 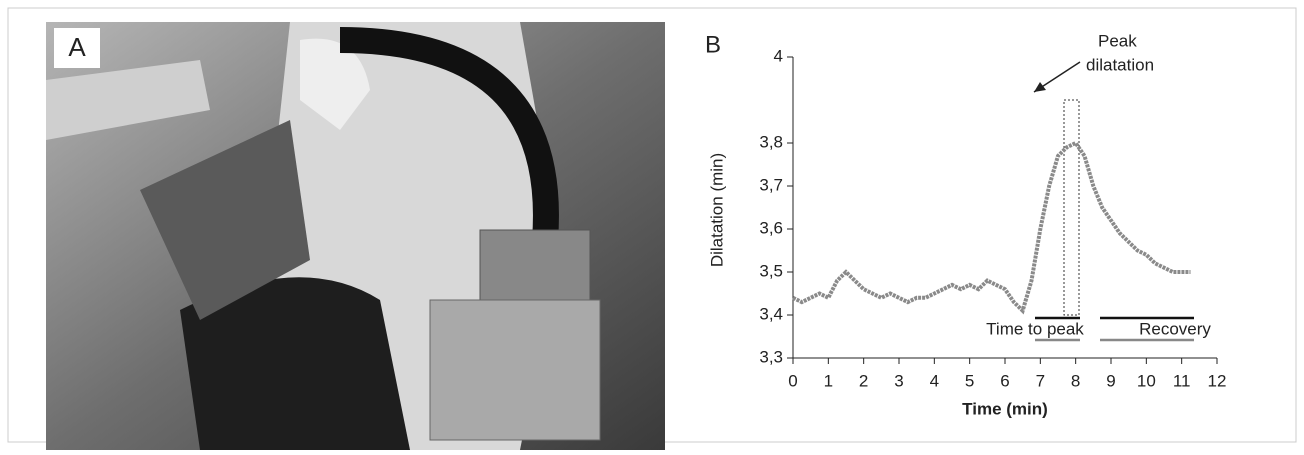 I want to click on annotation: Time to peak, so click(x=1035, y=328).